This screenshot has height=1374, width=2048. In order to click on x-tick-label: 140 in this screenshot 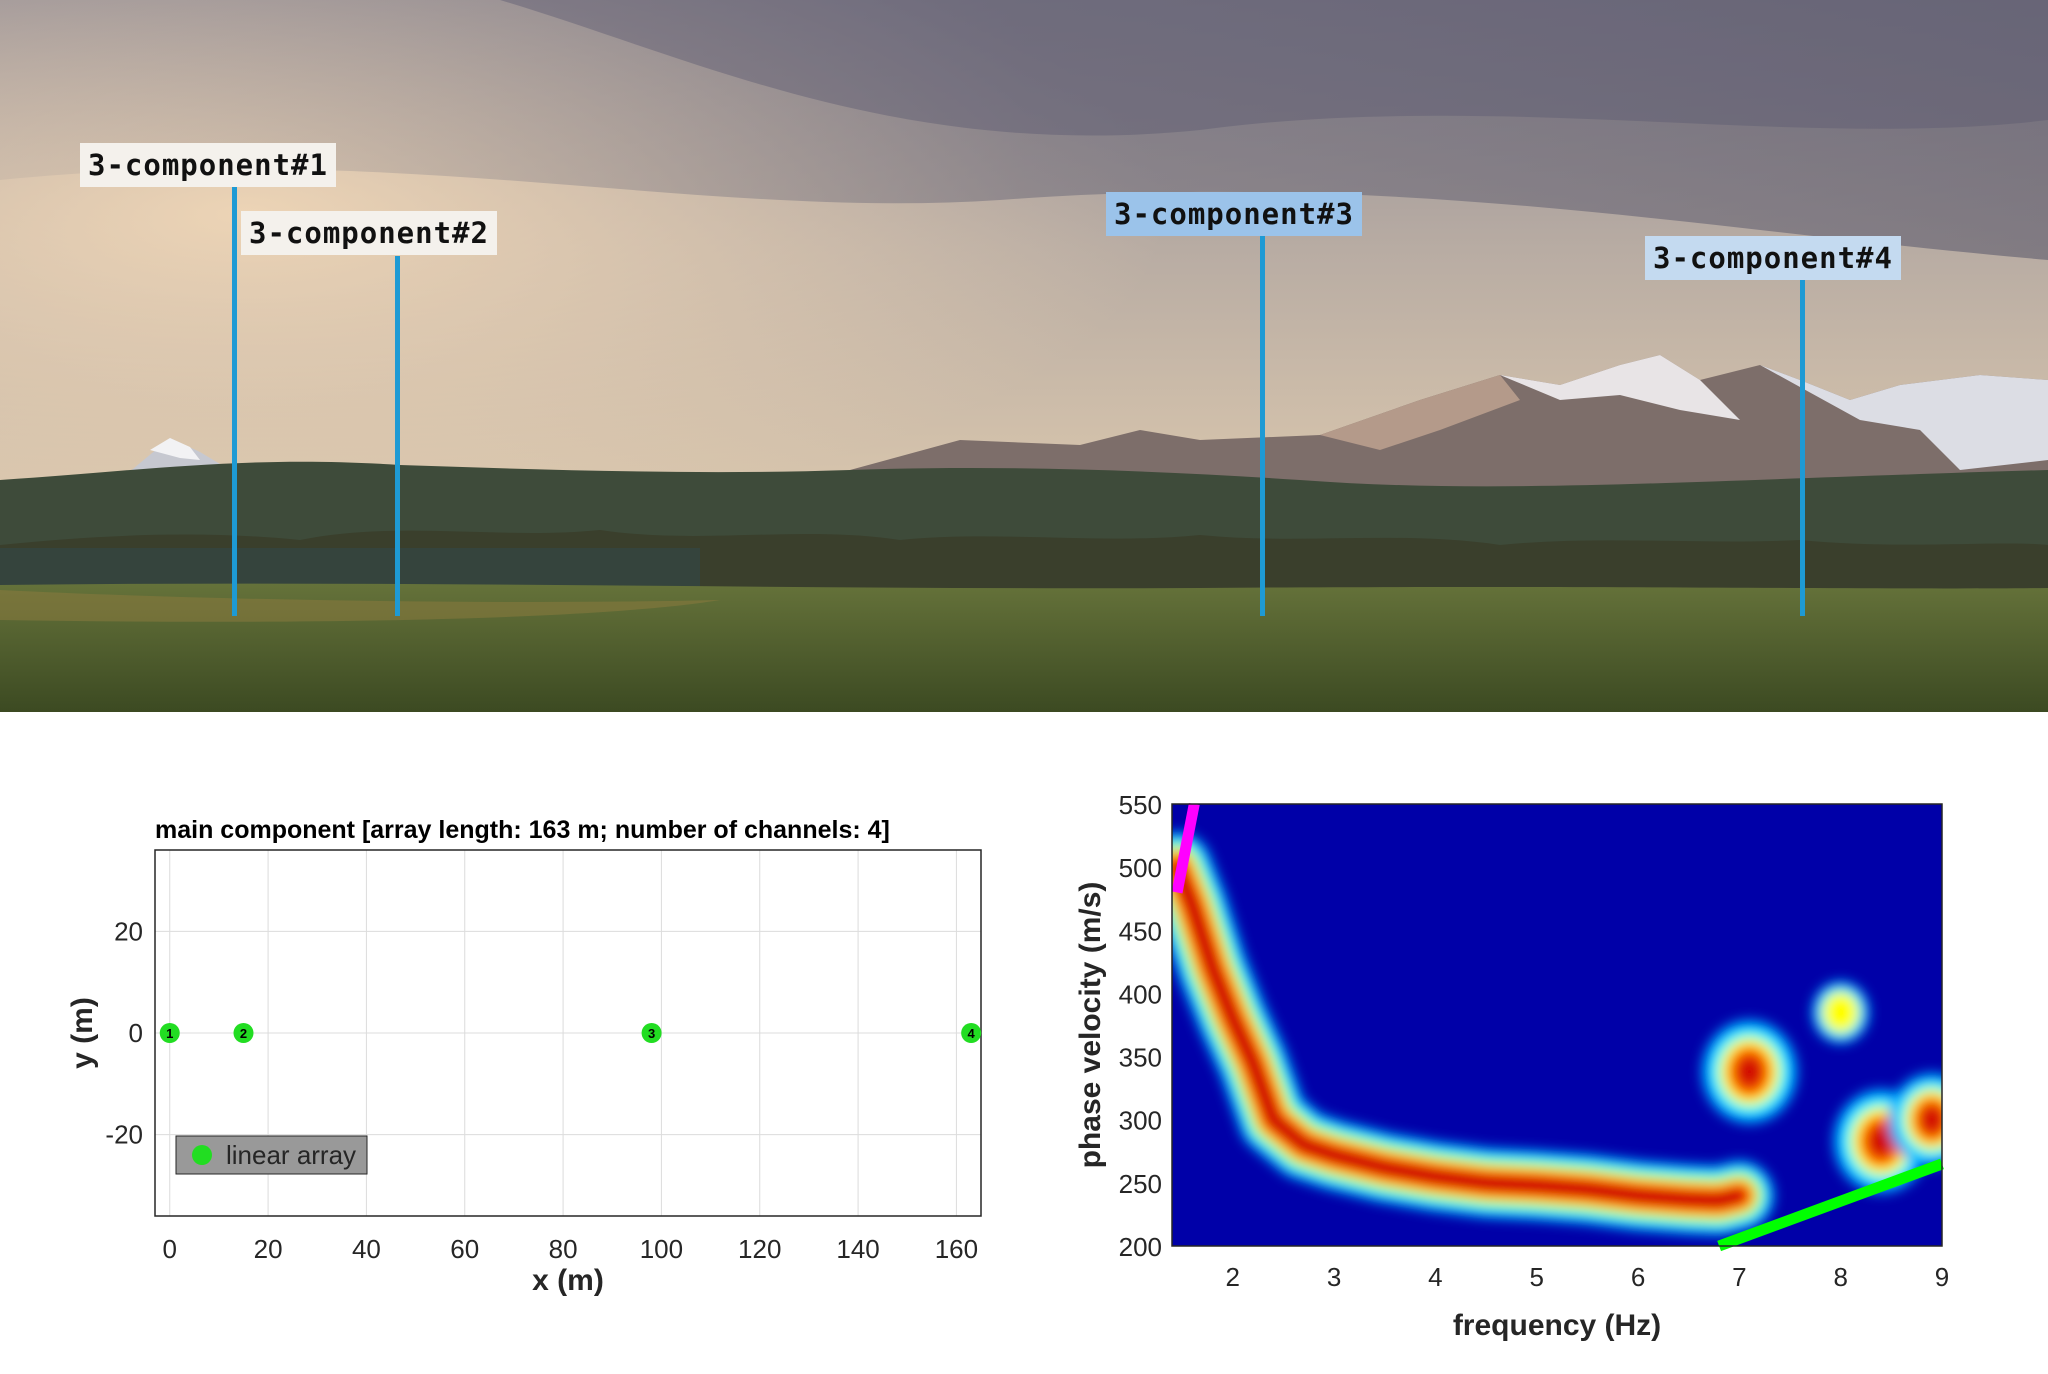, I will do `click(857, 1249)`.